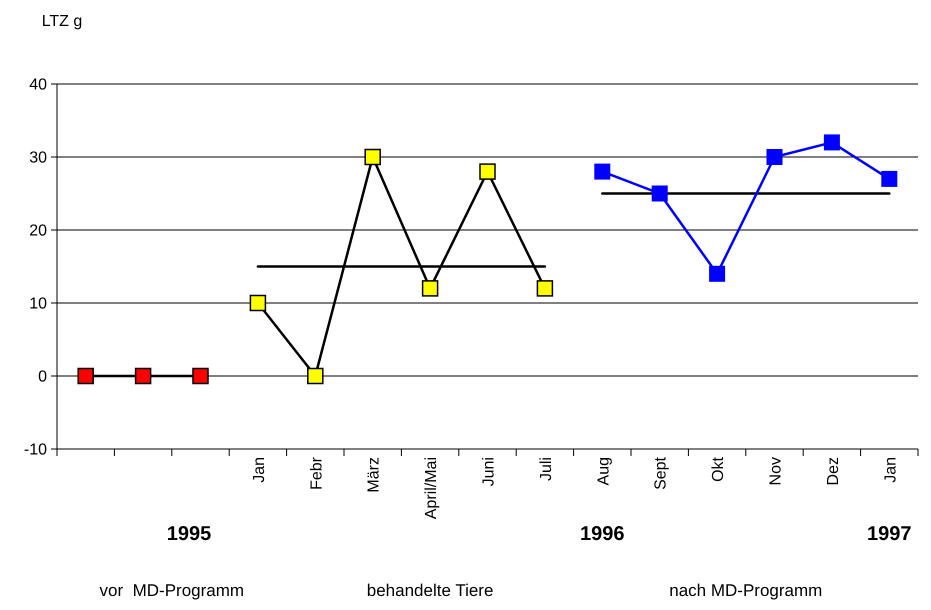 The width and height of the screenshot is (931, 610). I want to click on x-tick-label: März, so click(374, 475).